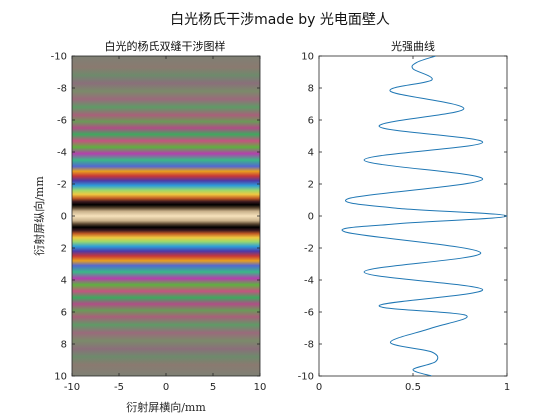 The image size is (560, 420). What do you see at coordinates (413, 46) in the screenshot?
I see `intensity-title: 光强曲线` at bounding box center [413, 46].